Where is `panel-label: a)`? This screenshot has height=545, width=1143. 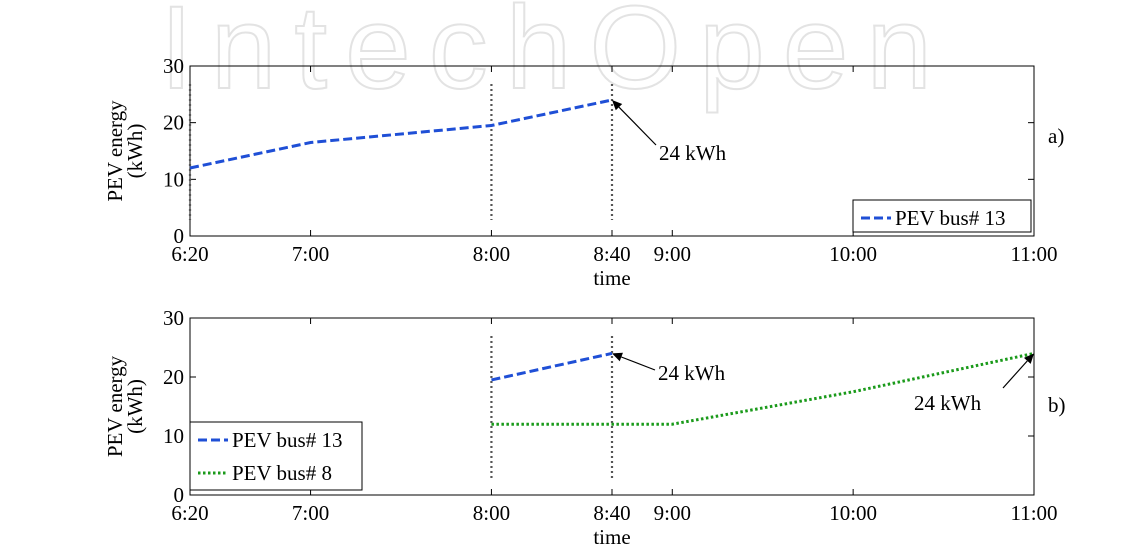 panel-label: a) is located at coordinates (1056, 136).